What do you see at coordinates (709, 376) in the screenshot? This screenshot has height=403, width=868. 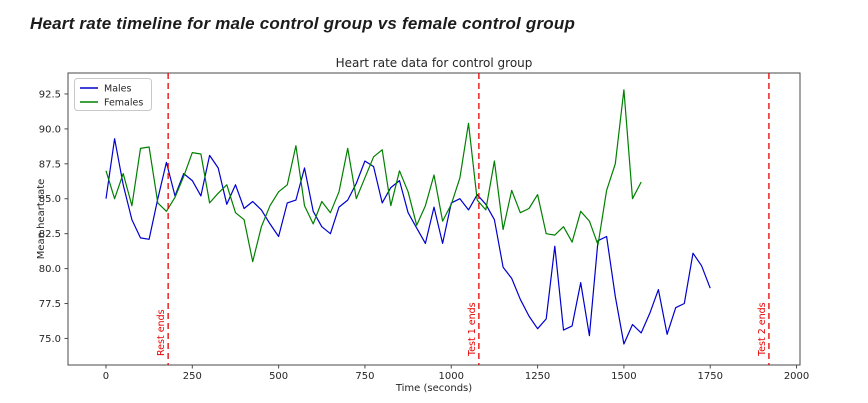 I see `x-tick-label: 1750` at bounding box center [709, 376].